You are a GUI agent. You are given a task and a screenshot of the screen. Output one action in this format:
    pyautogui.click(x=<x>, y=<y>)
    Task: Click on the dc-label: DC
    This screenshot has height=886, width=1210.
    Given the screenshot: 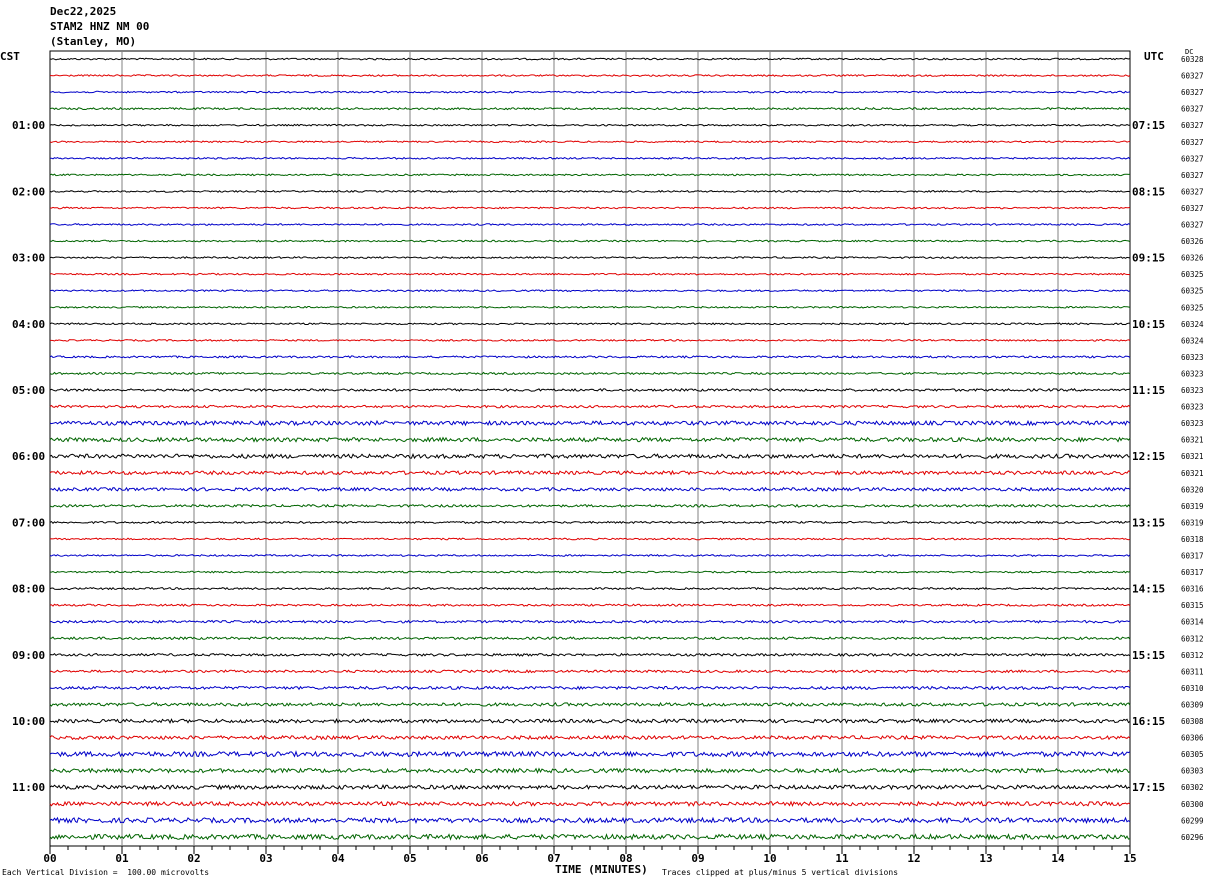 What is the action you would take?
    pyautogui.click(x=1189, y=52)
    